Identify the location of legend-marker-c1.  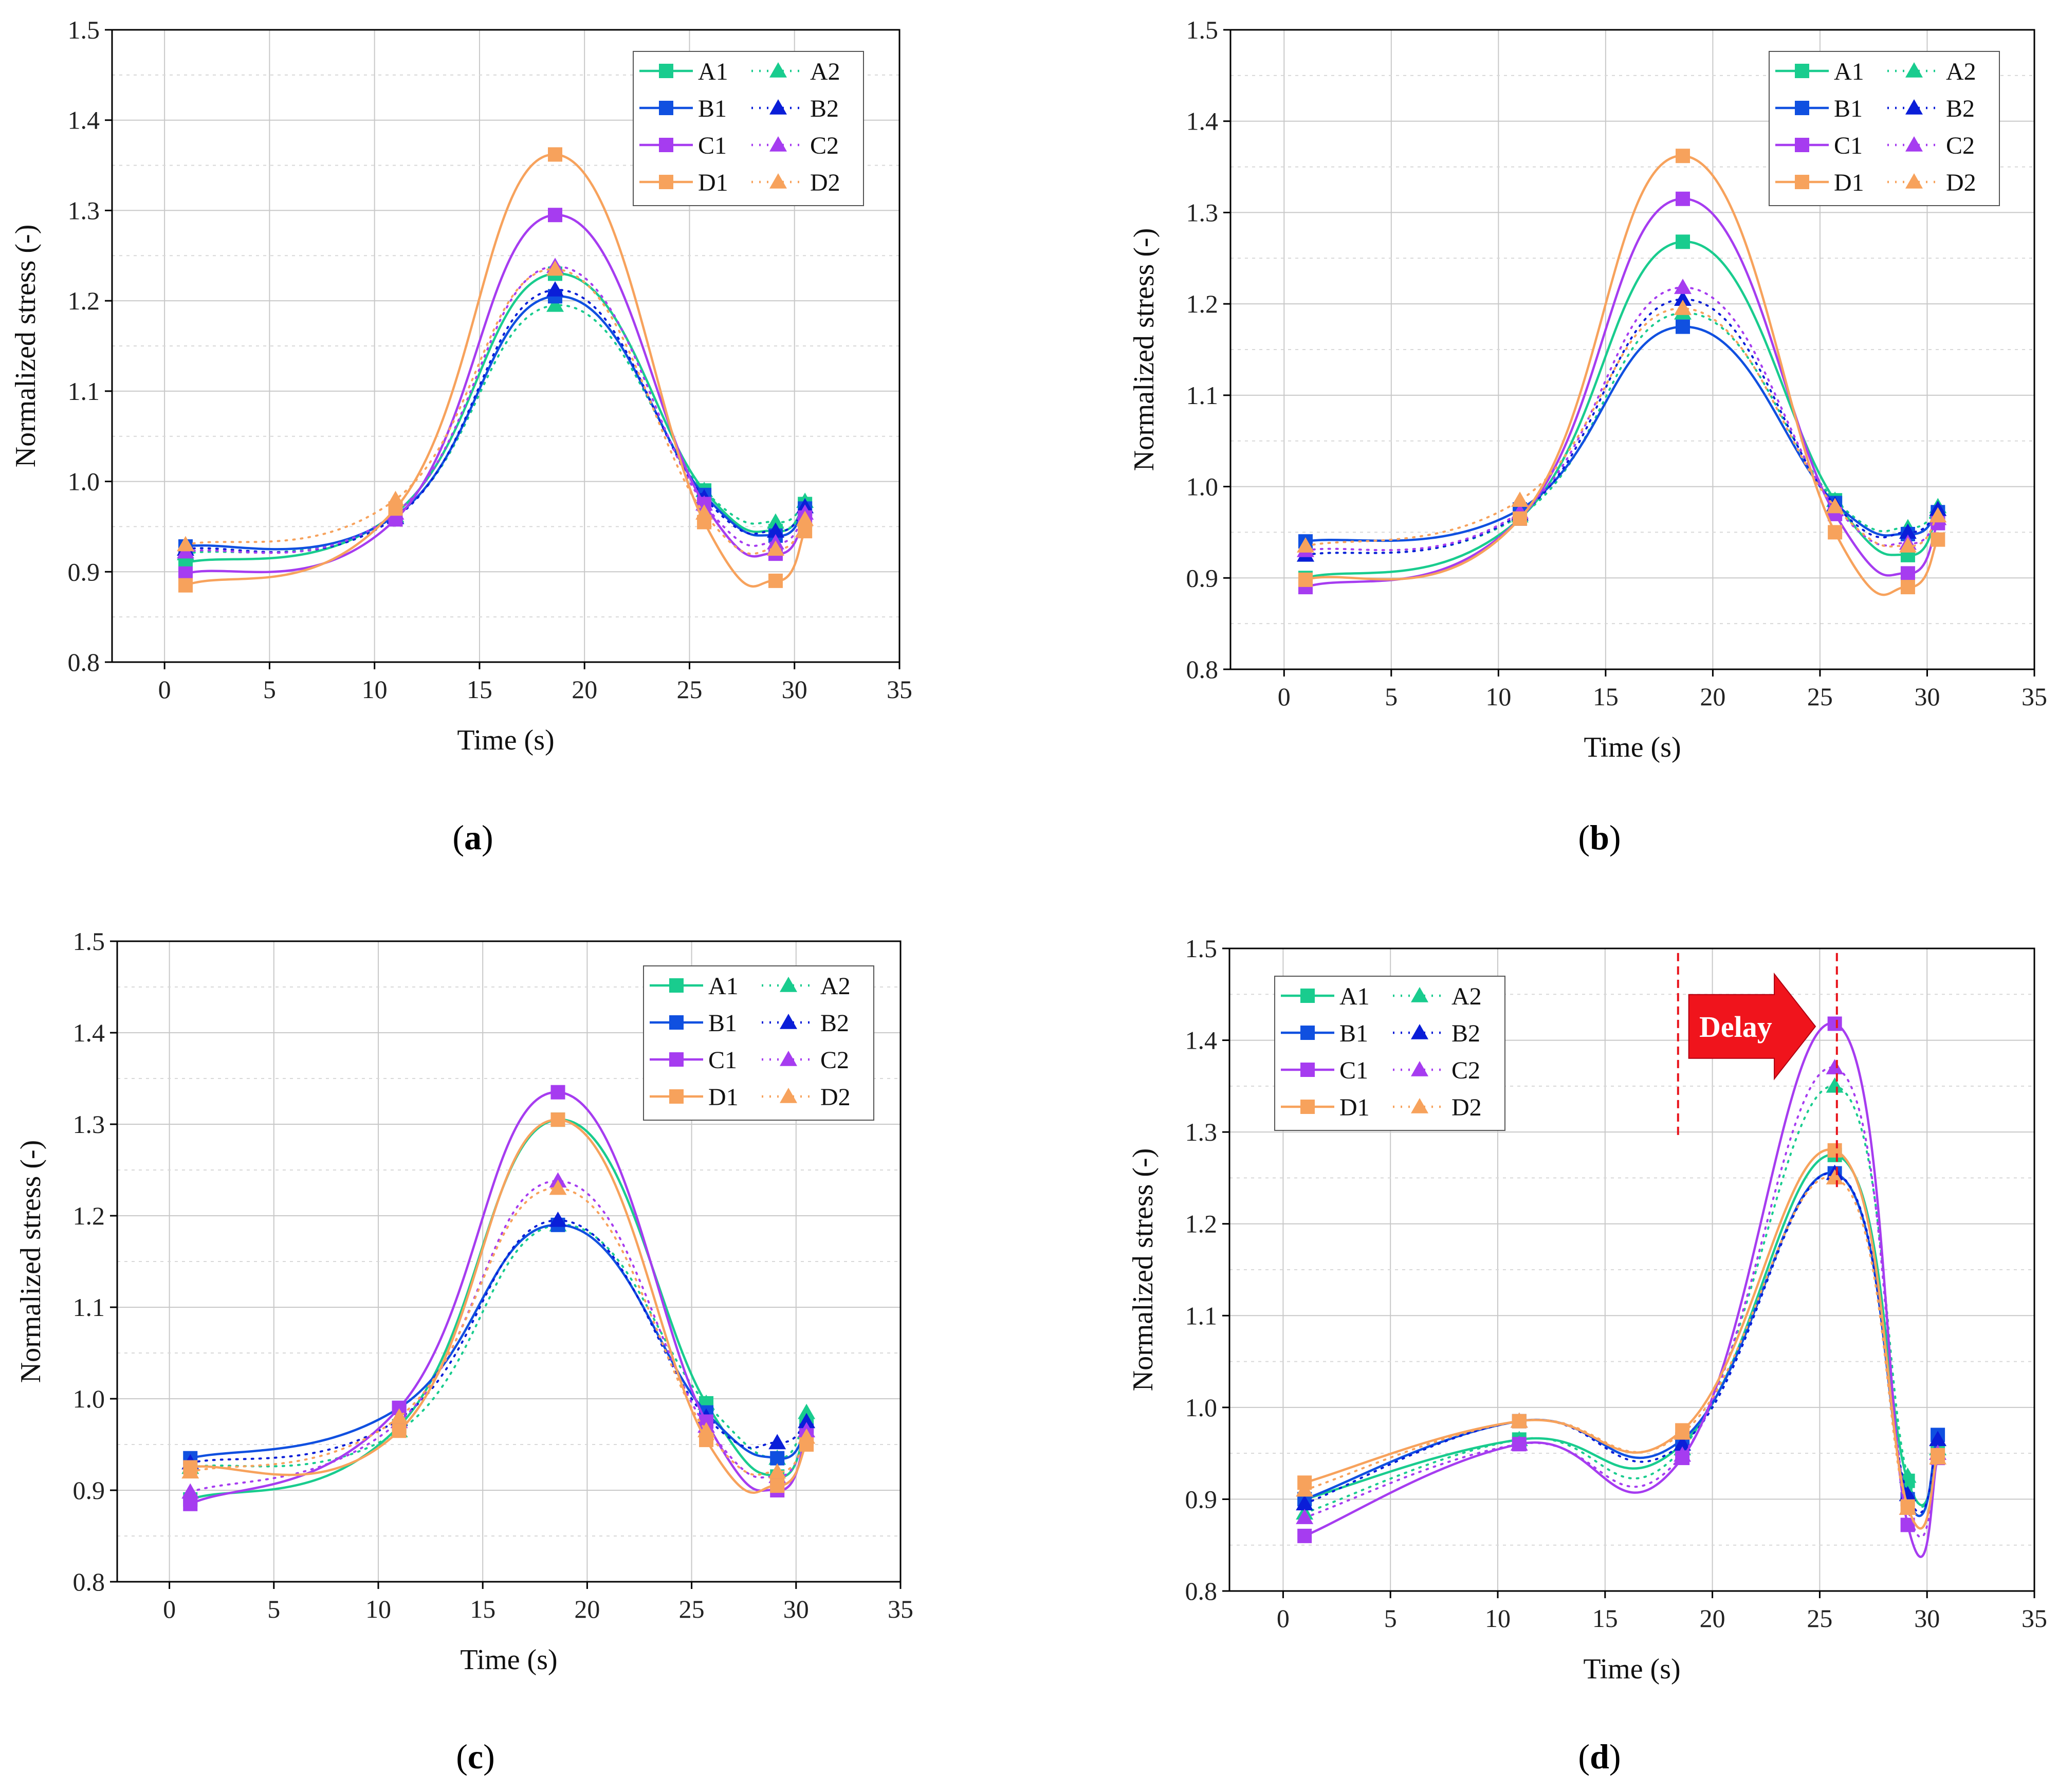
(1307, 1070).